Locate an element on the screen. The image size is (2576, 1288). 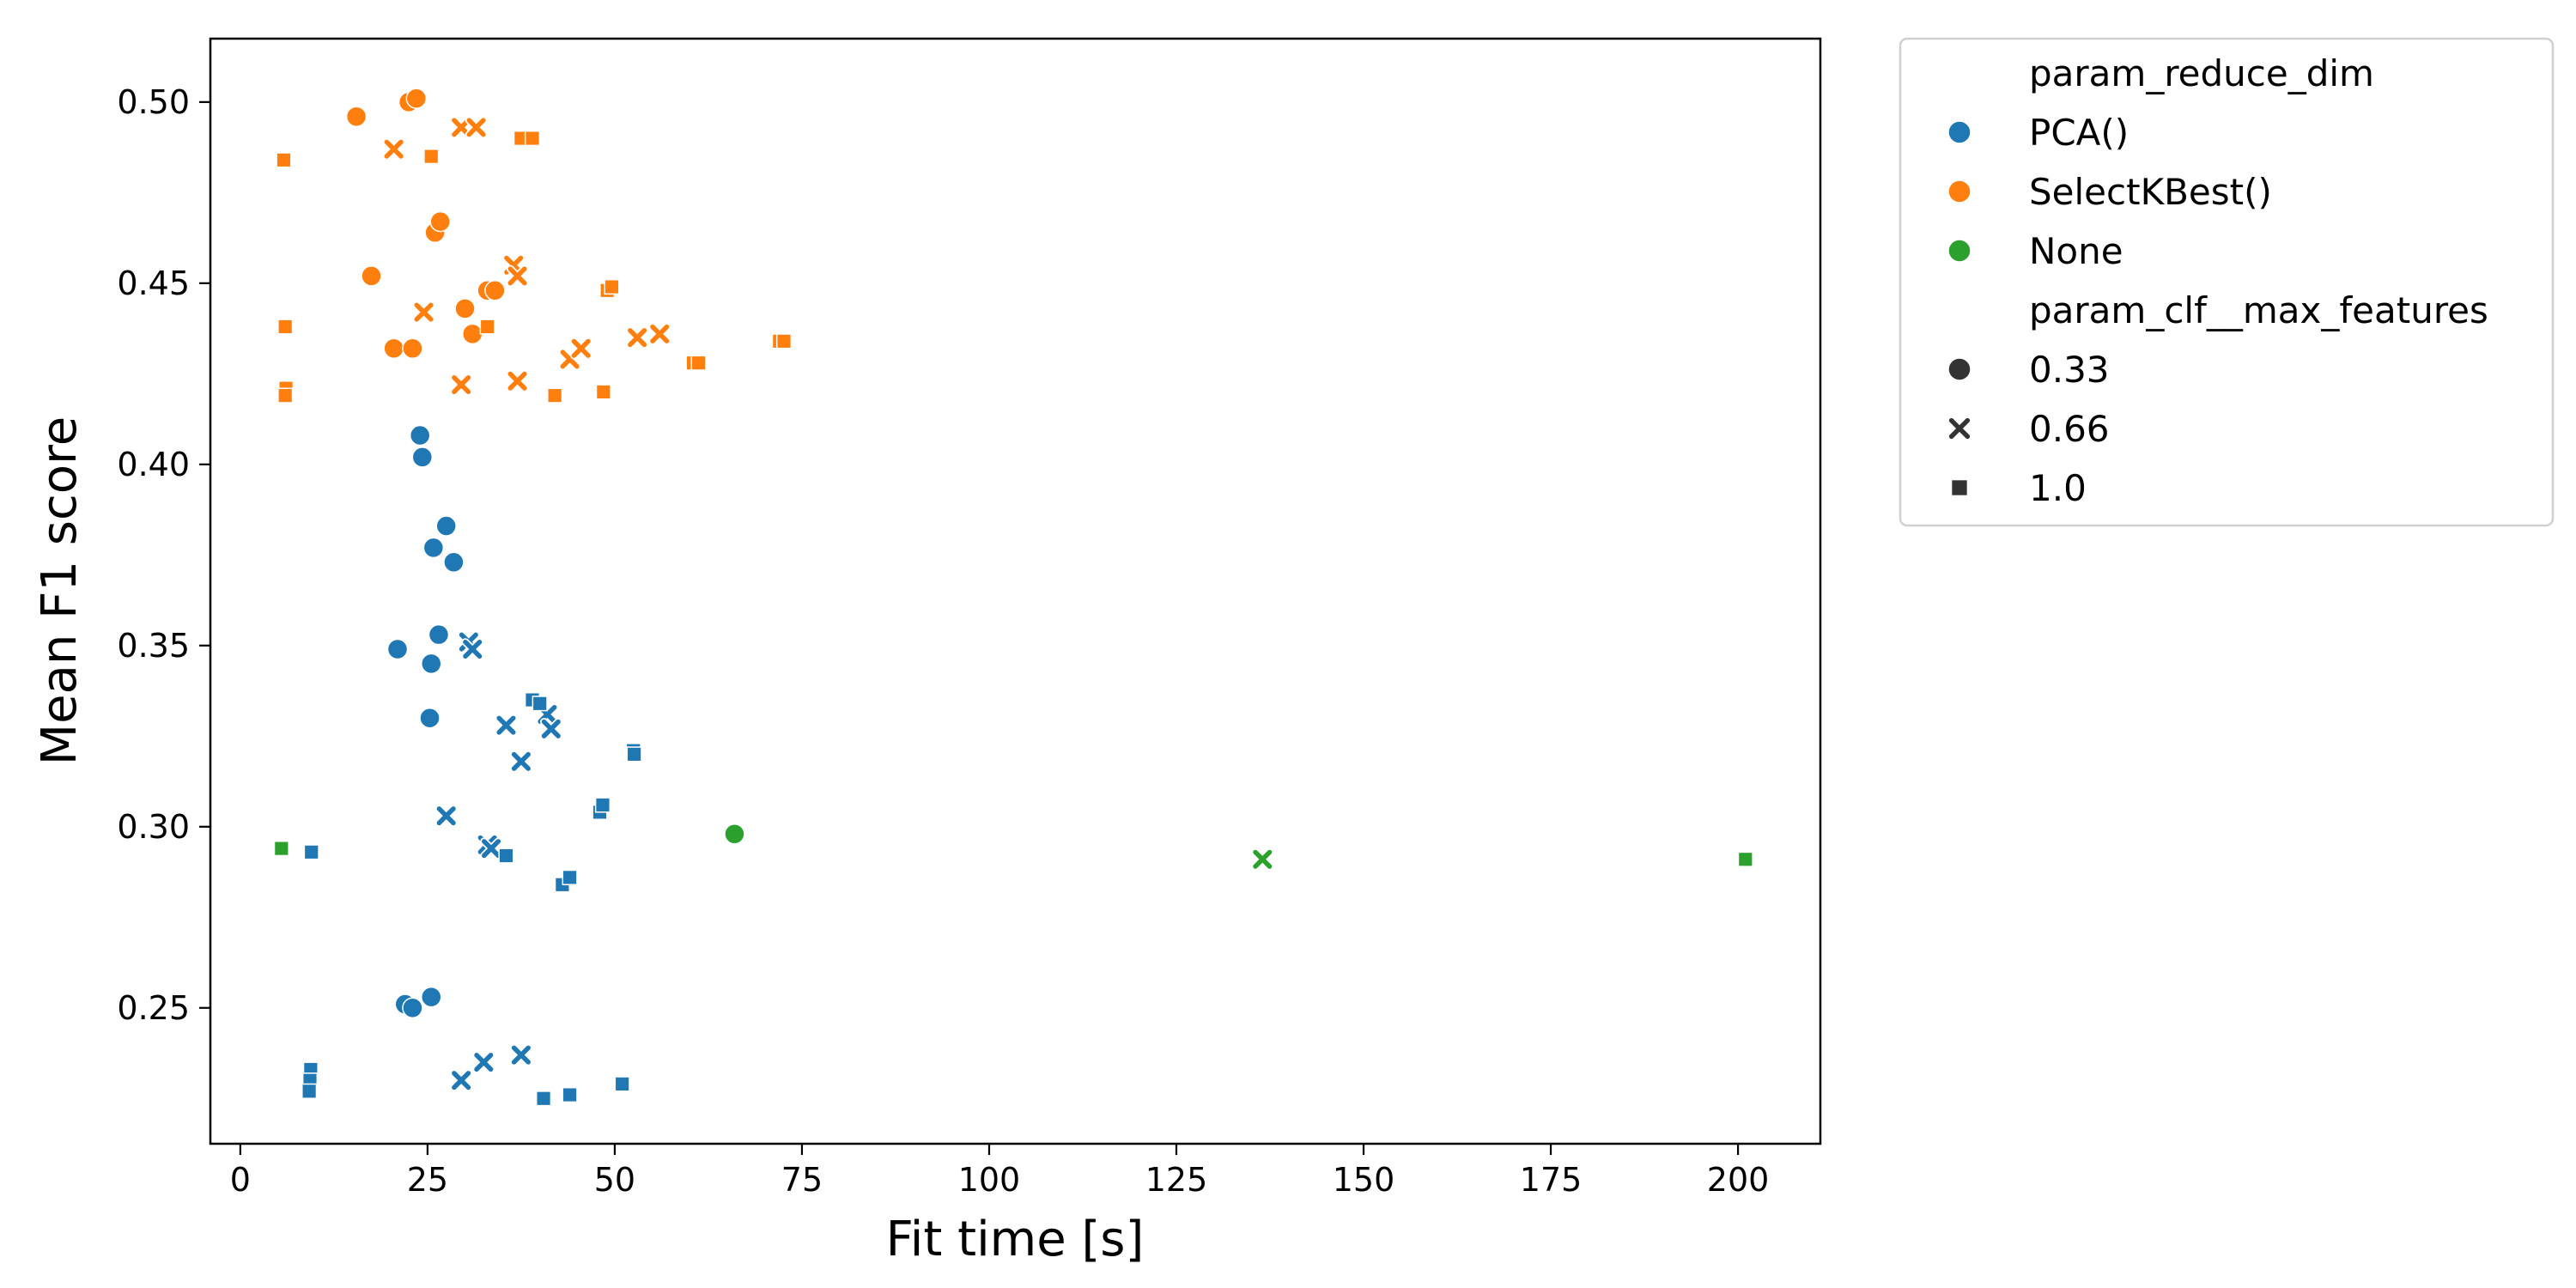
legend-label: PCA() is located at coordinates (2079, 133).